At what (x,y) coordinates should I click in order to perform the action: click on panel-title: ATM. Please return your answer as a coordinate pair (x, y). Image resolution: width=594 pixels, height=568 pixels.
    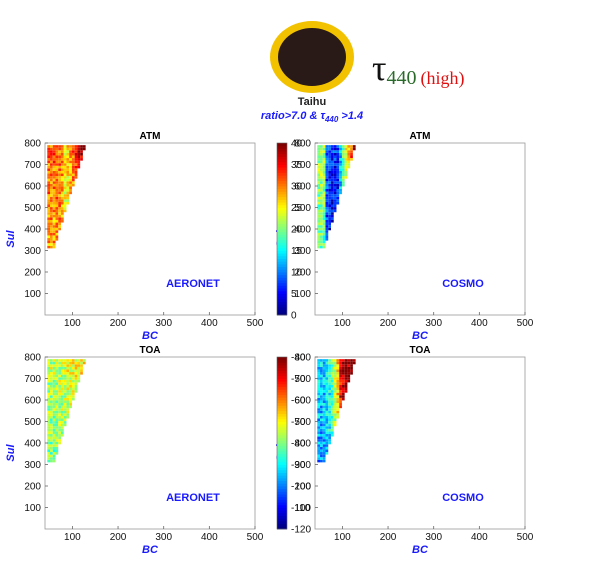
    Looking at the image, I should click on (420, 136).